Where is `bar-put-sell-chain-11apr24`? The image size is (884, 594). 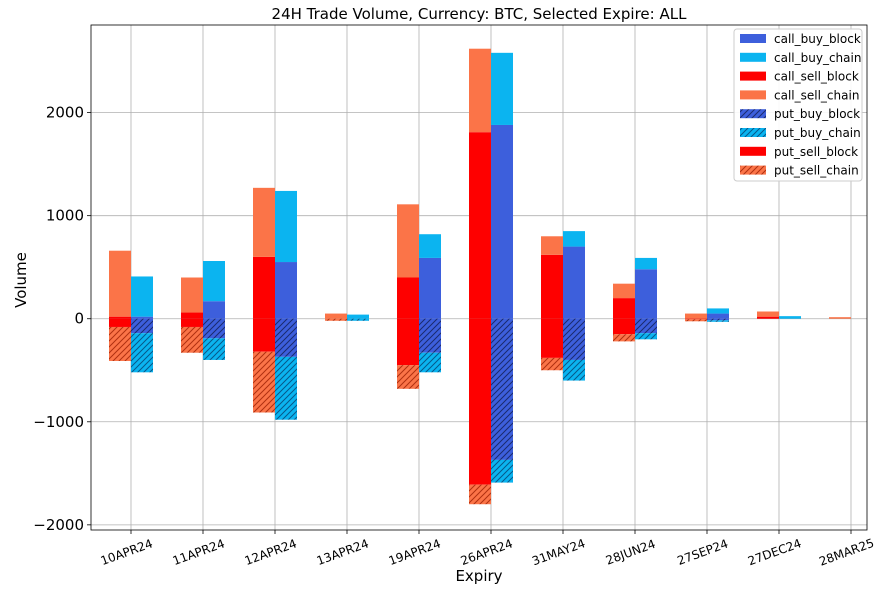
bar-put-sell-chain-11apr24 is located at coordinates (192, 339).